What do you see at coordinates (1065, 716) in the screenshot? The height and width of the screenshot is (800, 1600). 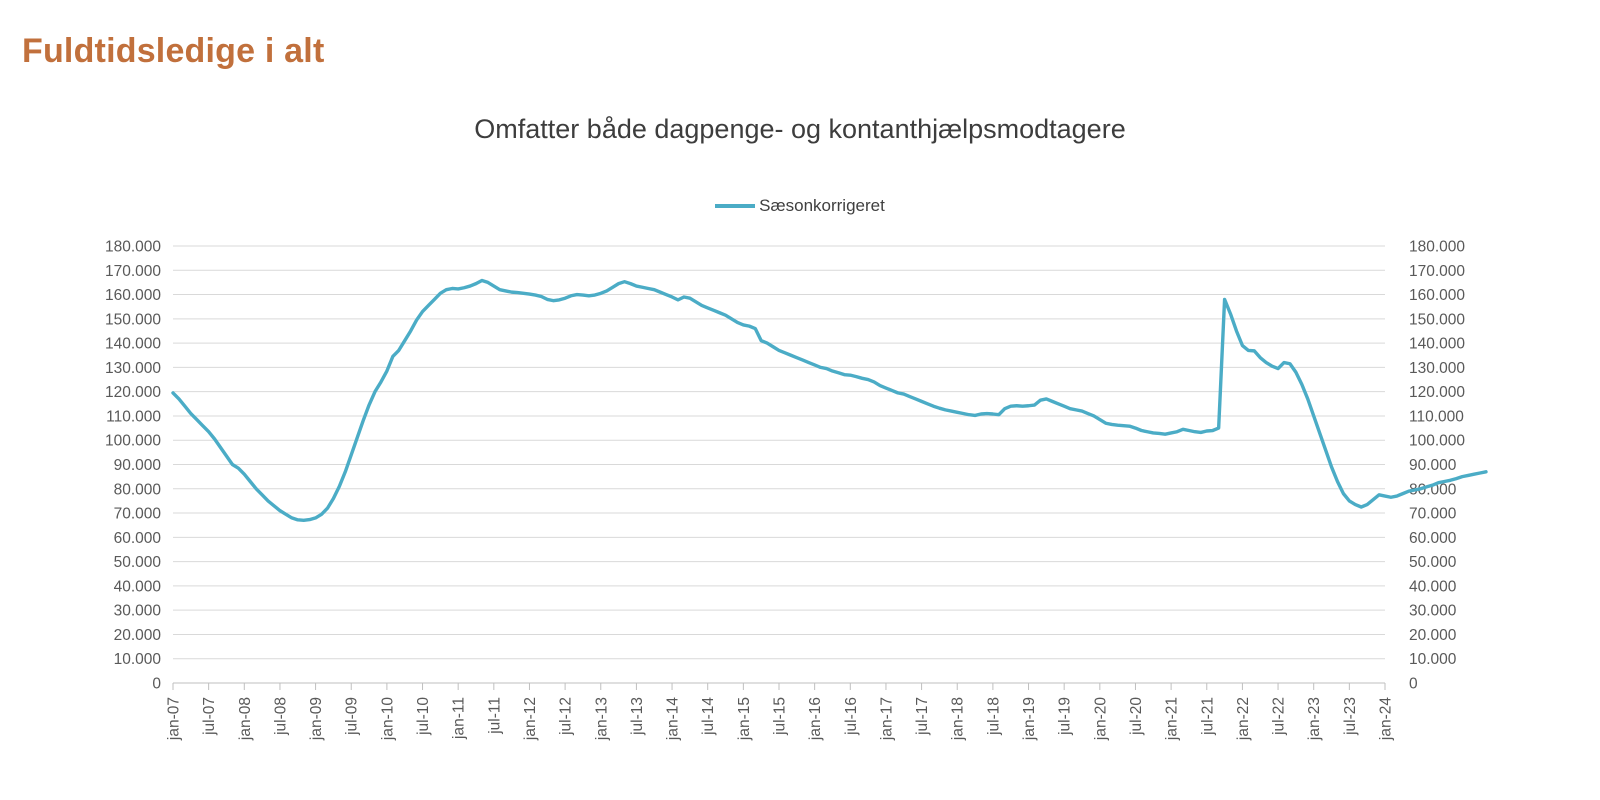 I see `x-tick-label: jul-19` at bounding box center [1065, 716].